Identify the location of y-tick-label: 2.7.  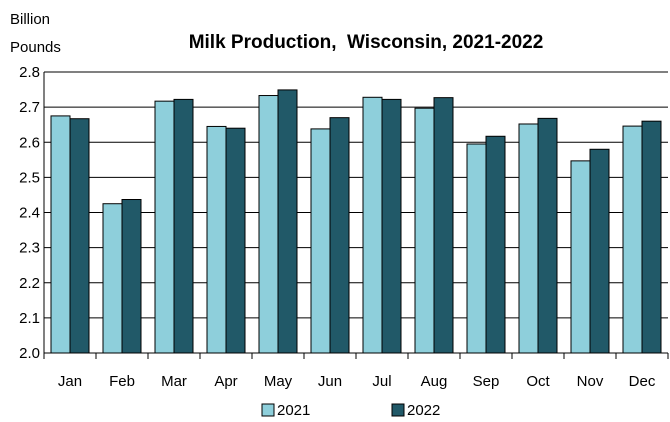
(29, 107).